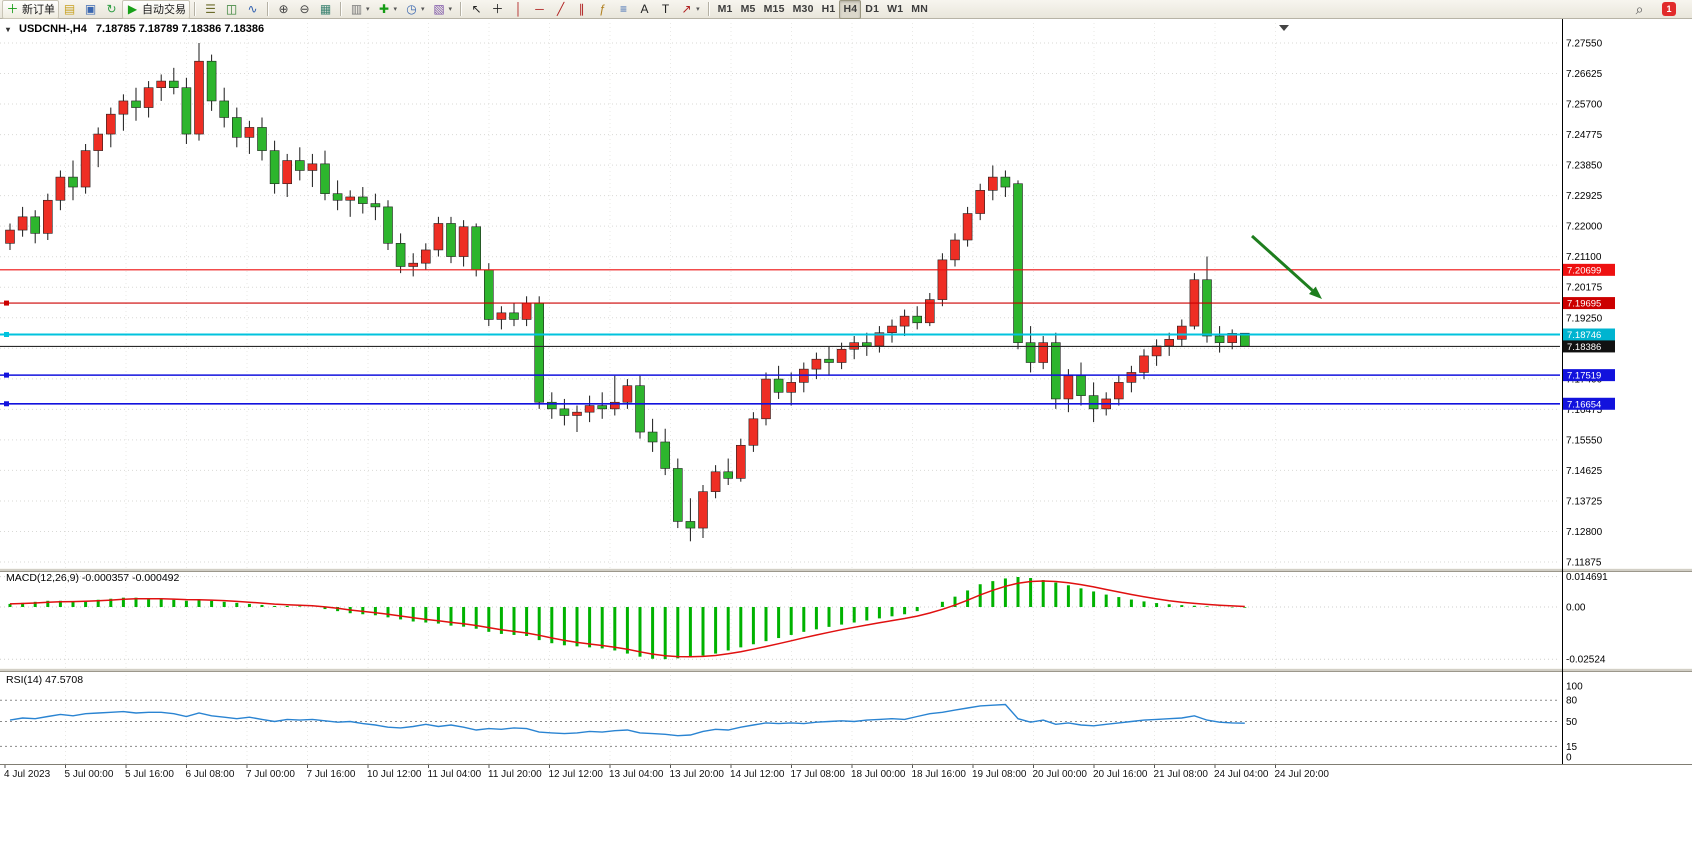 The height and width of the screenshot is (847, 1692). Describe the element at coordinates (1639, 9) in the screenshot. I see `search-button: ⌕` at that location.